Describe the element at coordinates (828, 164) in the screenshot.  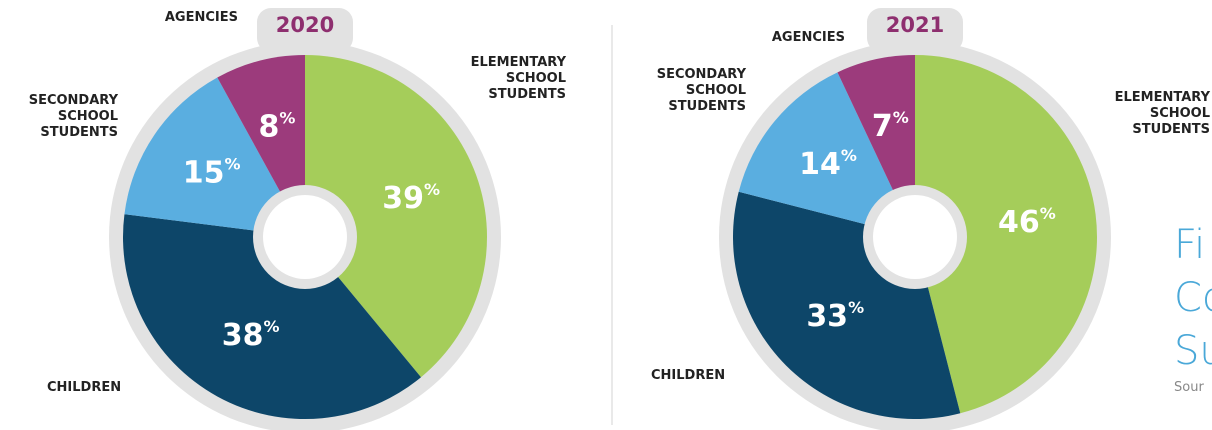
I see `value-label: 14%` at that location.